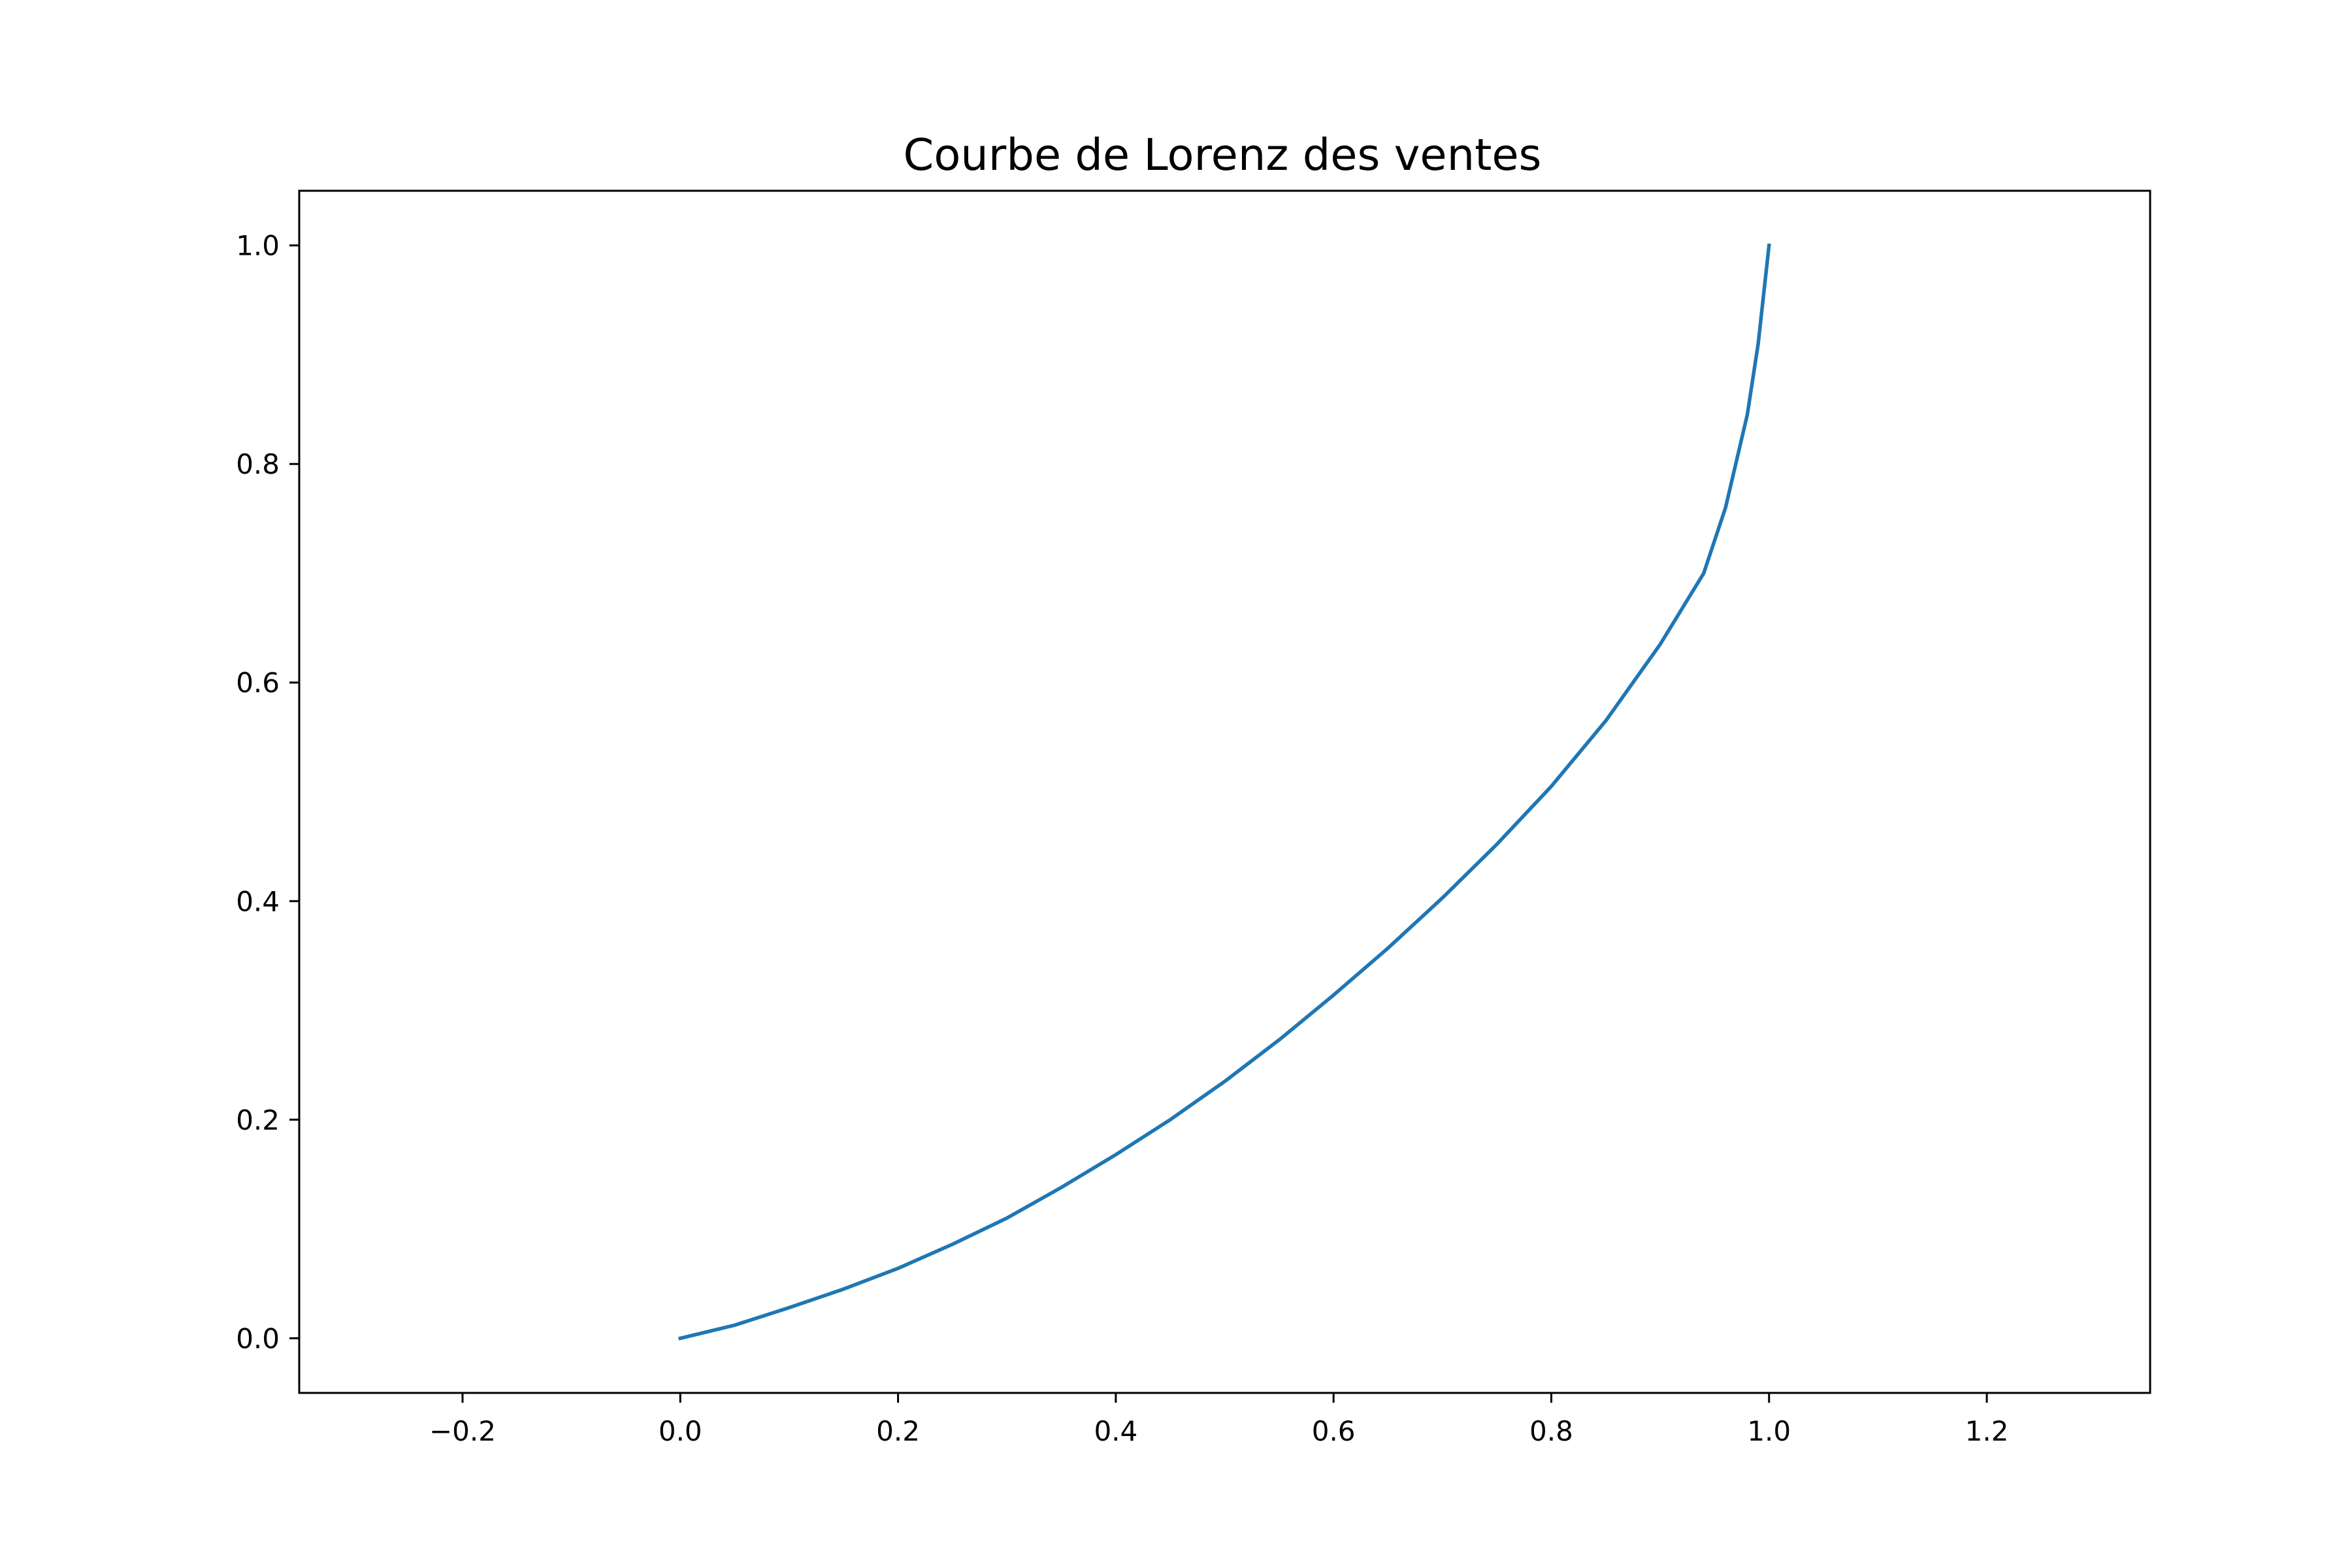  Describe the element at coordinates (1334, 1431) in the screenshot. I see `x-tick-label: 0.6` at that location.